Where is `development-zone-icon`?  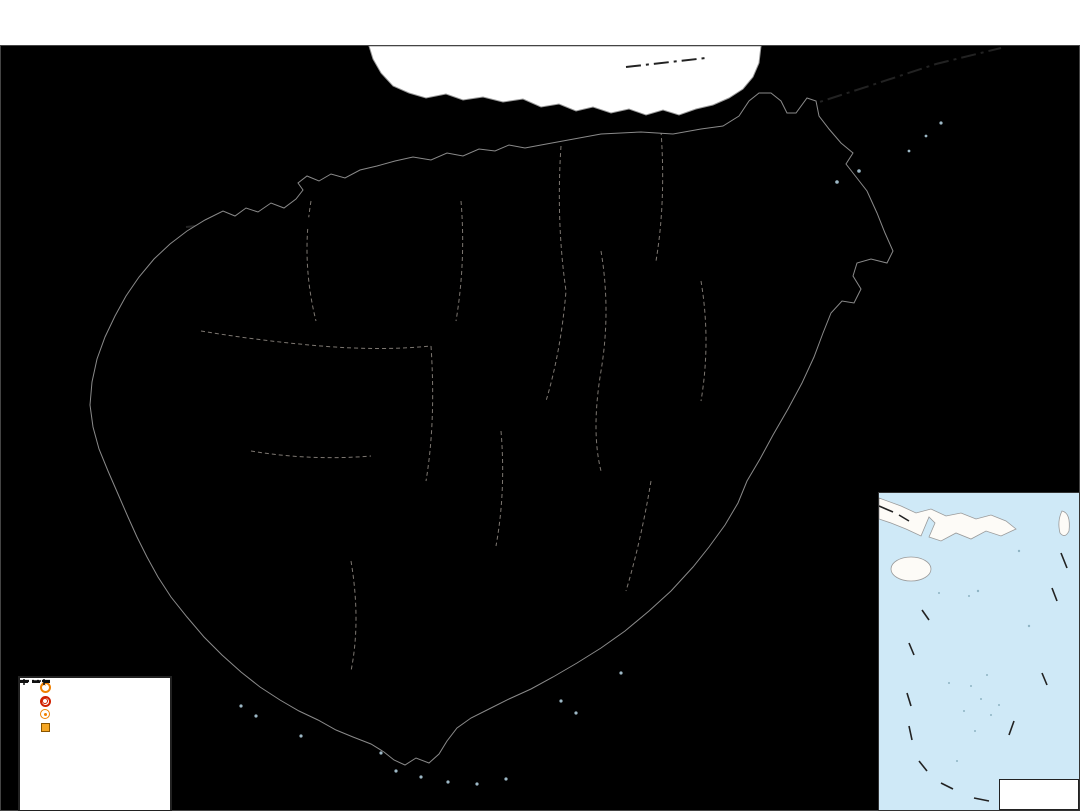
development-zone-icon is located at coordinates (45, 728).